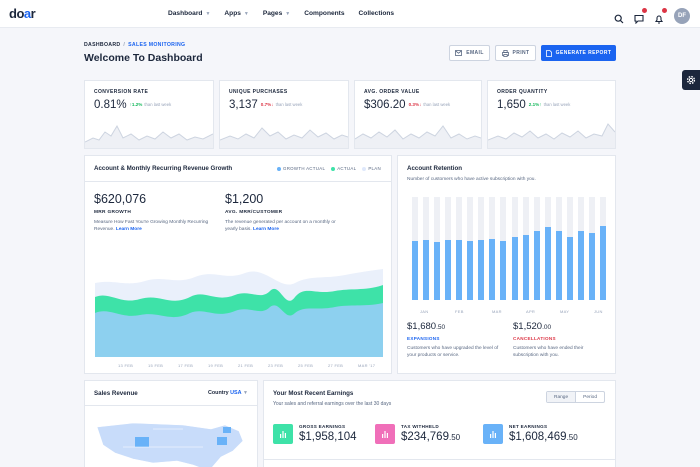 Image resolution: width=700 pixels, height=467 pixels. Describe the element at coordinates (578, 53) in the screenshot. I see `generate-report-button: GENERATE REPORT` at that location.